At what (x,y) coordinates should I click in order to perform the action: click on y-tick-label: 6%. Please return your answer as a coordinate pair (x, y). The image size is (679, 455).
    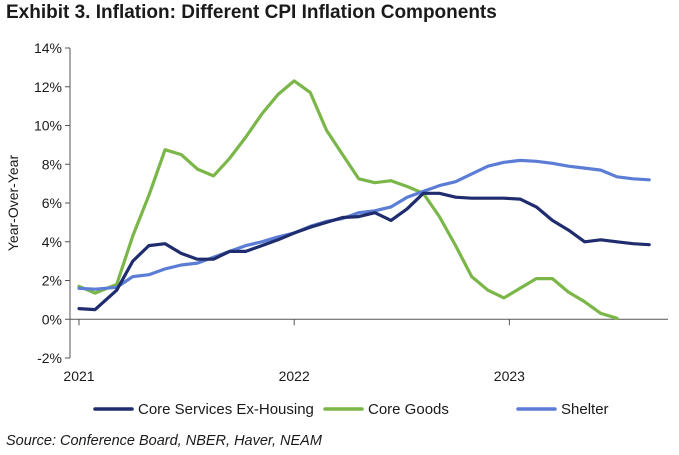
    Looking at the image, I should click on (52, 203).